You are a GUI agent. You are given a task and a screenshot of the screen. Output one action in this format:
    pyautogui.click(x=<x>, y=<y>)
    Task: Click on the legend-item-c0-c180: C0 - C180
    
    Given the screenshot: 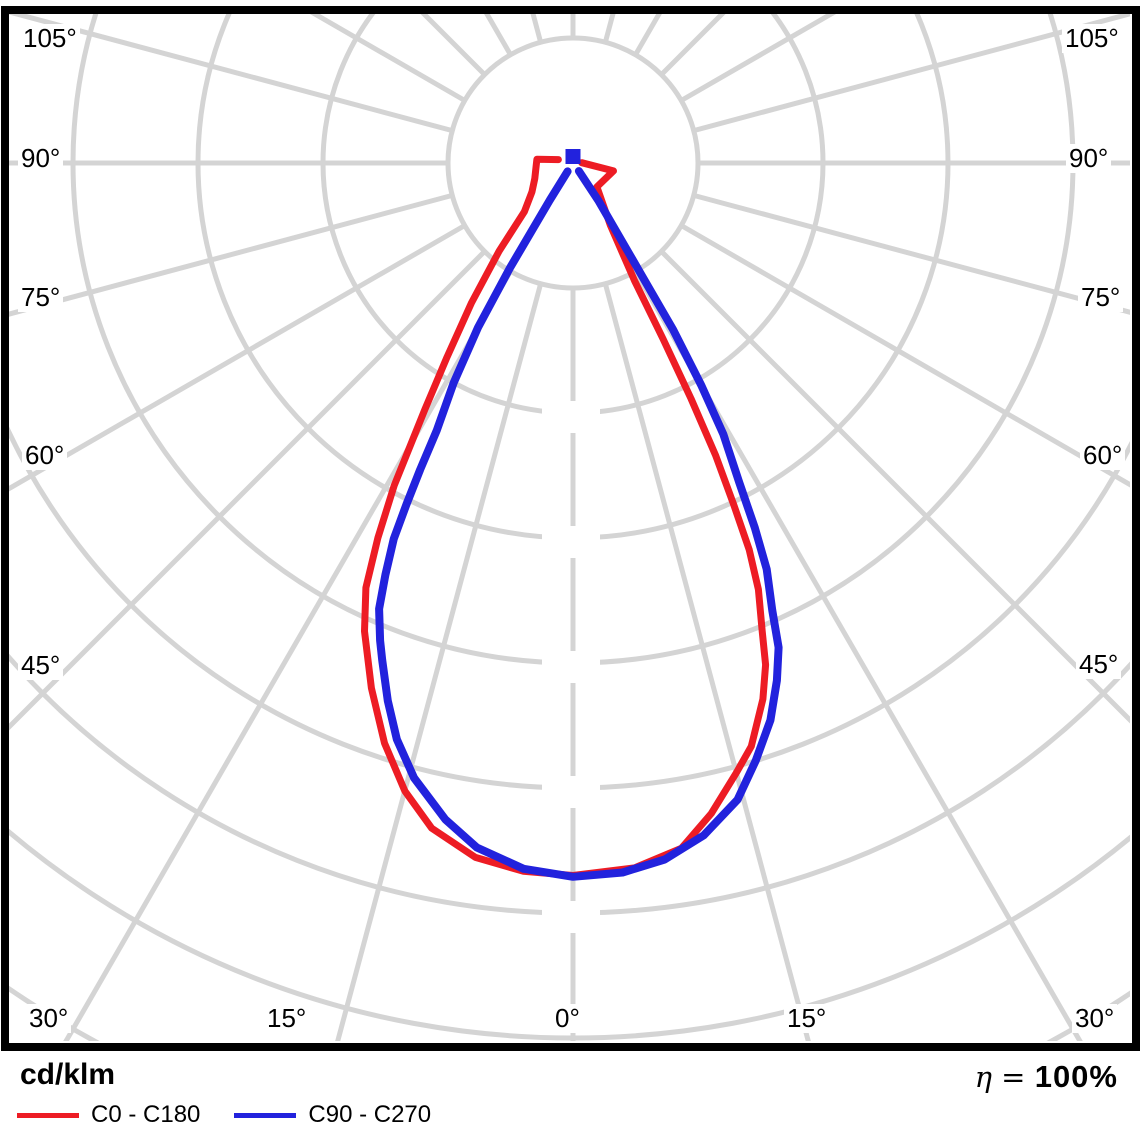 What is the action you would take?
    pyautogui.click(x=108, y=1115)
    